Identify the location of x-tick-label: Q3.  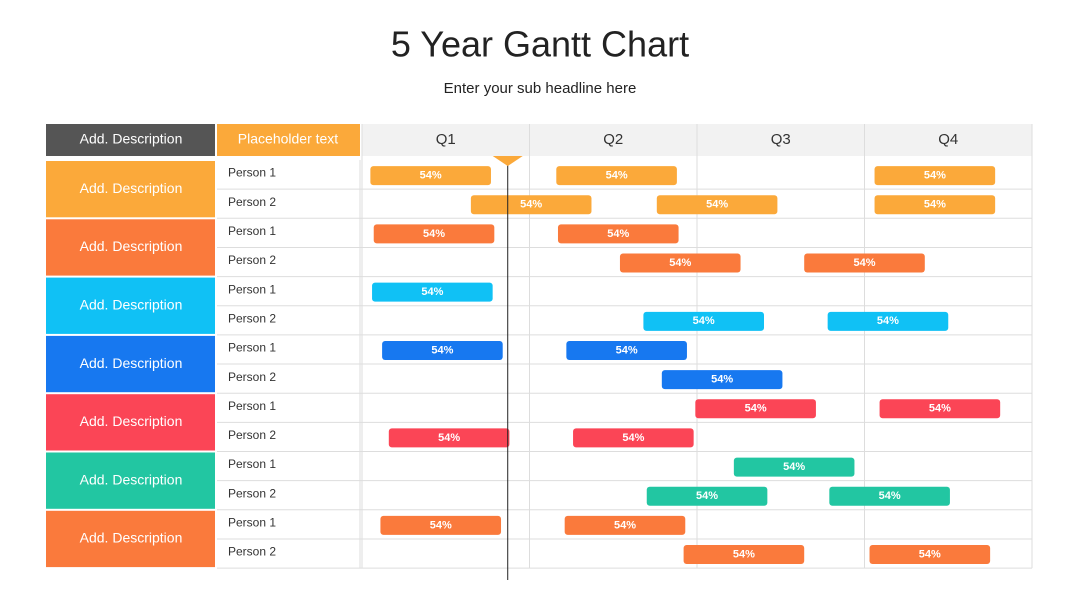
(781, 139).